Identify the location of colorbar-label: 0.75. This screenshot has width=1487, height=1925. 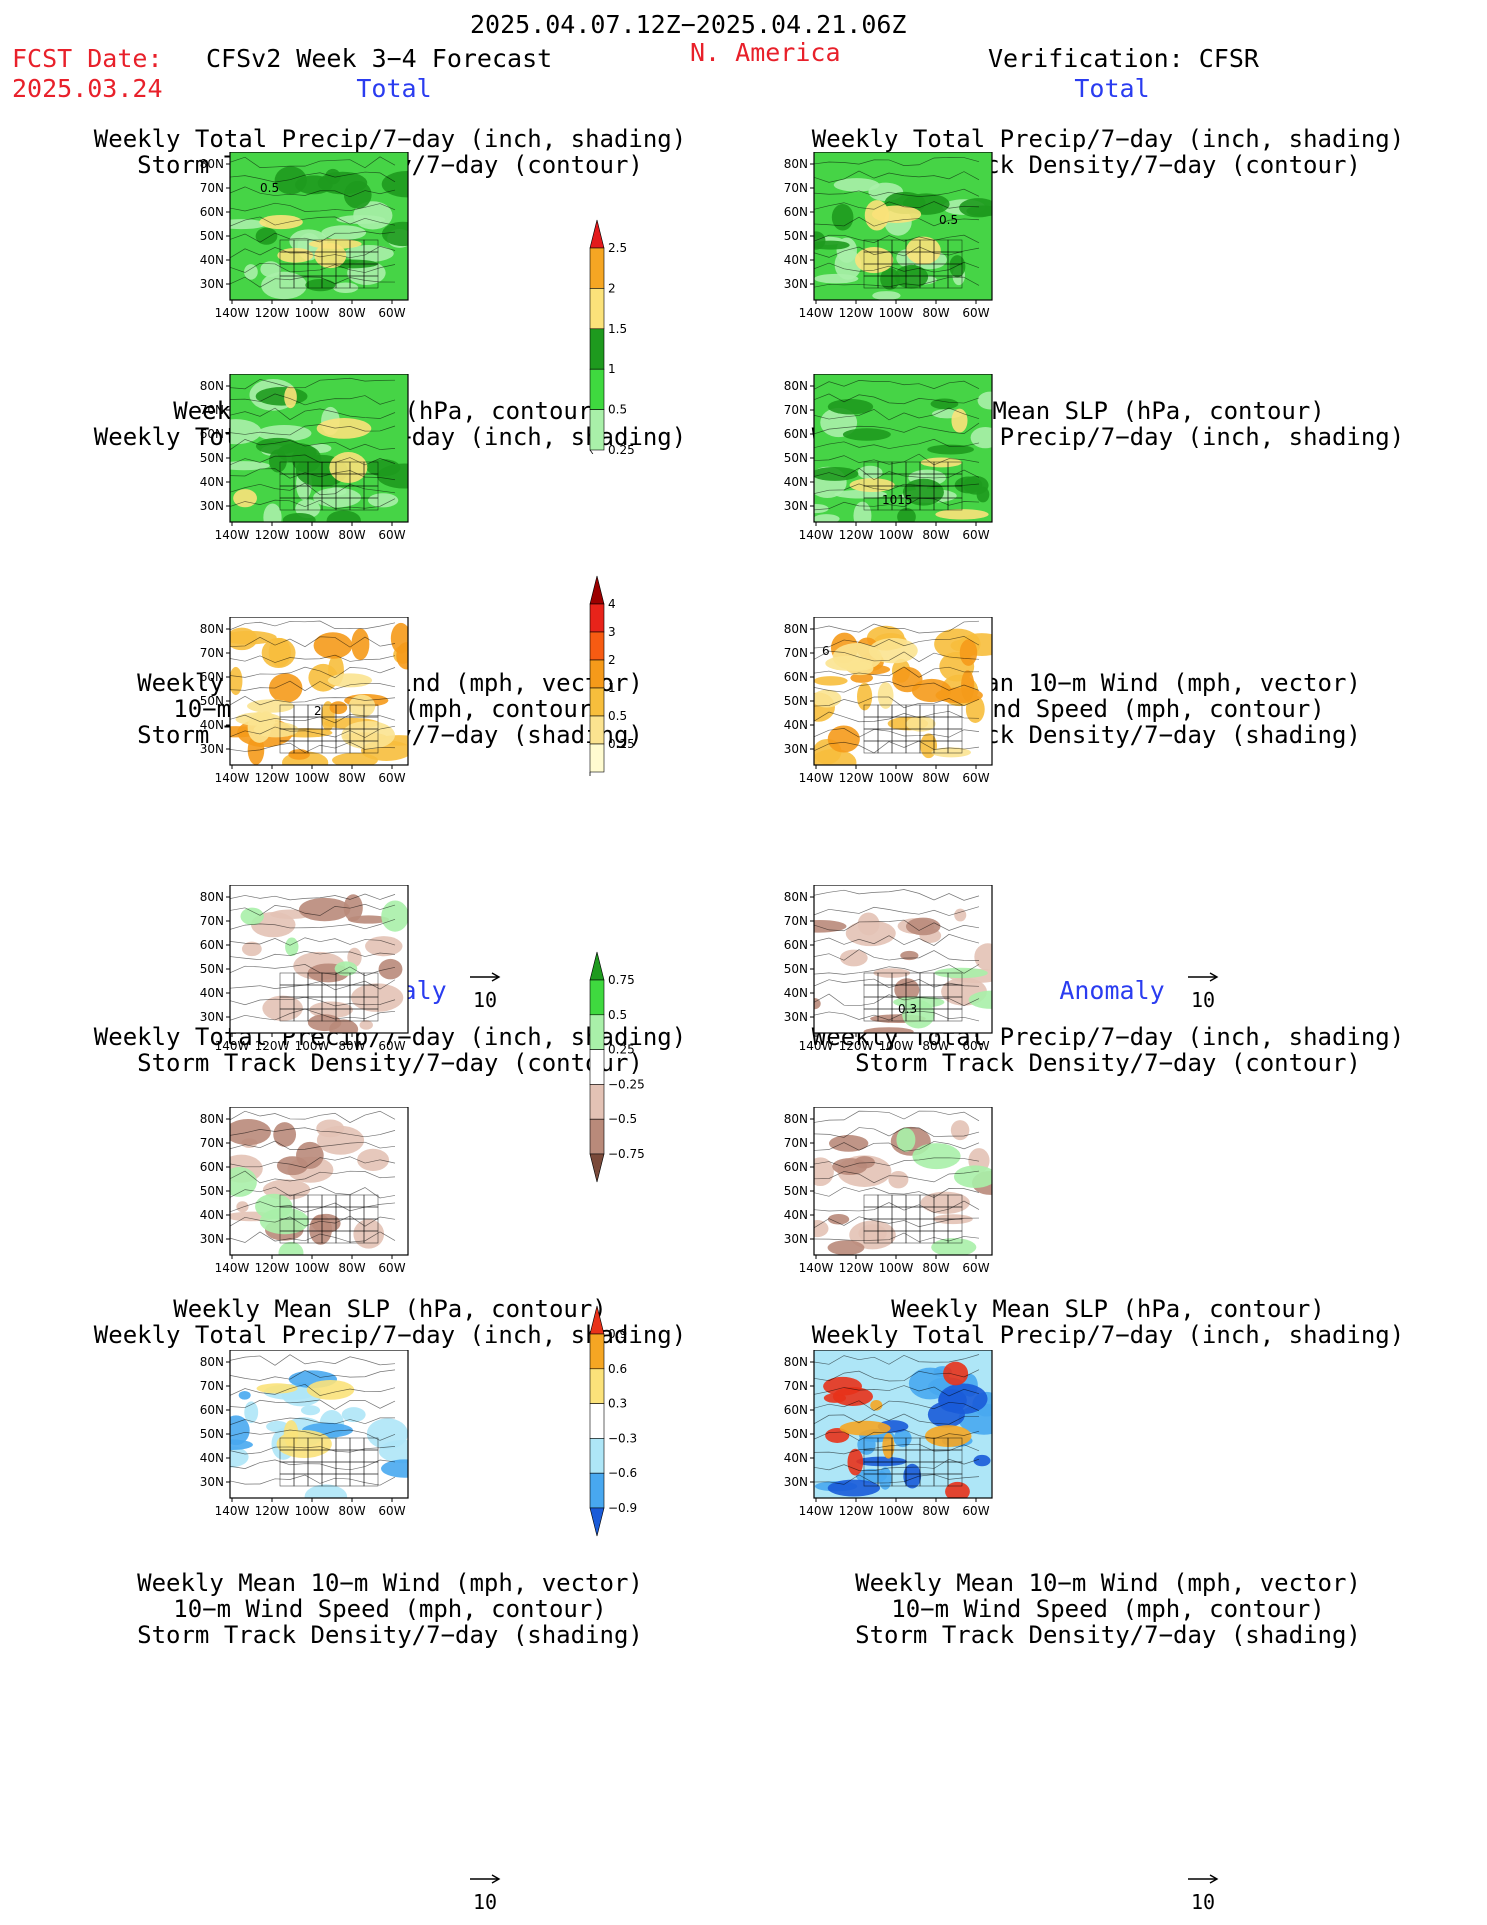
(621, 980).